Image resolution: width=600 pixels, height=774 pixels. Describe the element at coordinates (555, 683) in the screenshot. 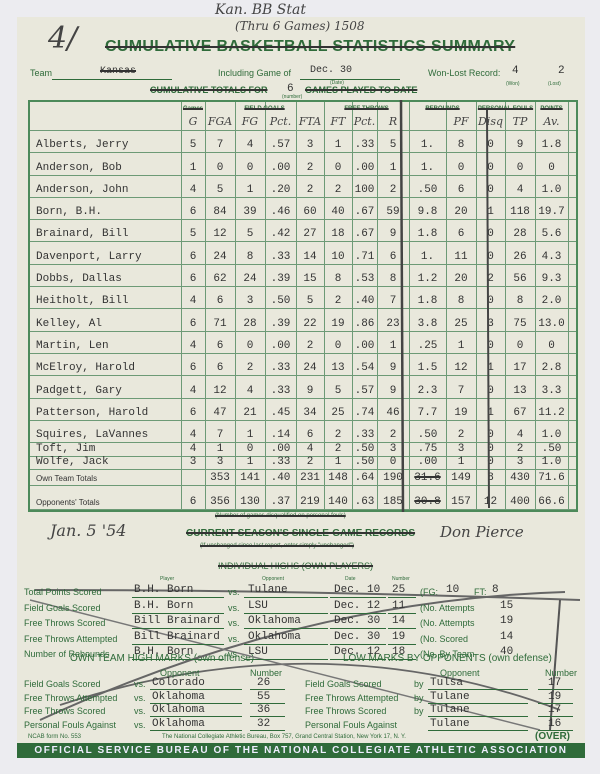

I see `low-mark-number: 17` at that location.